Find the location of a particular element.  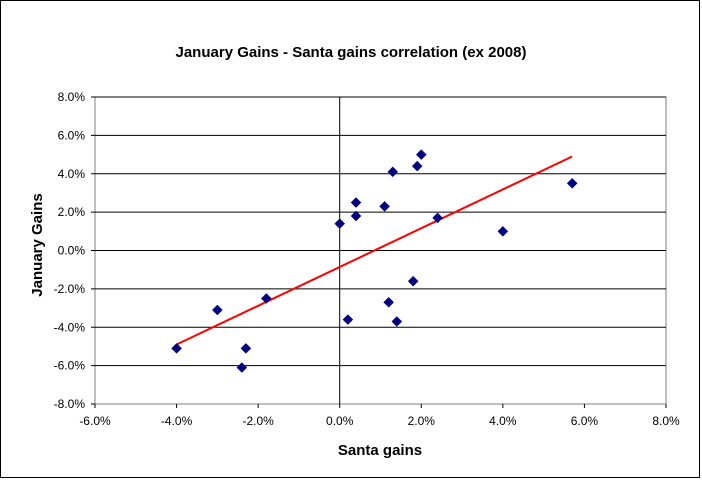

y-tick-label: 2.0% is located at coordinates (72, 212).